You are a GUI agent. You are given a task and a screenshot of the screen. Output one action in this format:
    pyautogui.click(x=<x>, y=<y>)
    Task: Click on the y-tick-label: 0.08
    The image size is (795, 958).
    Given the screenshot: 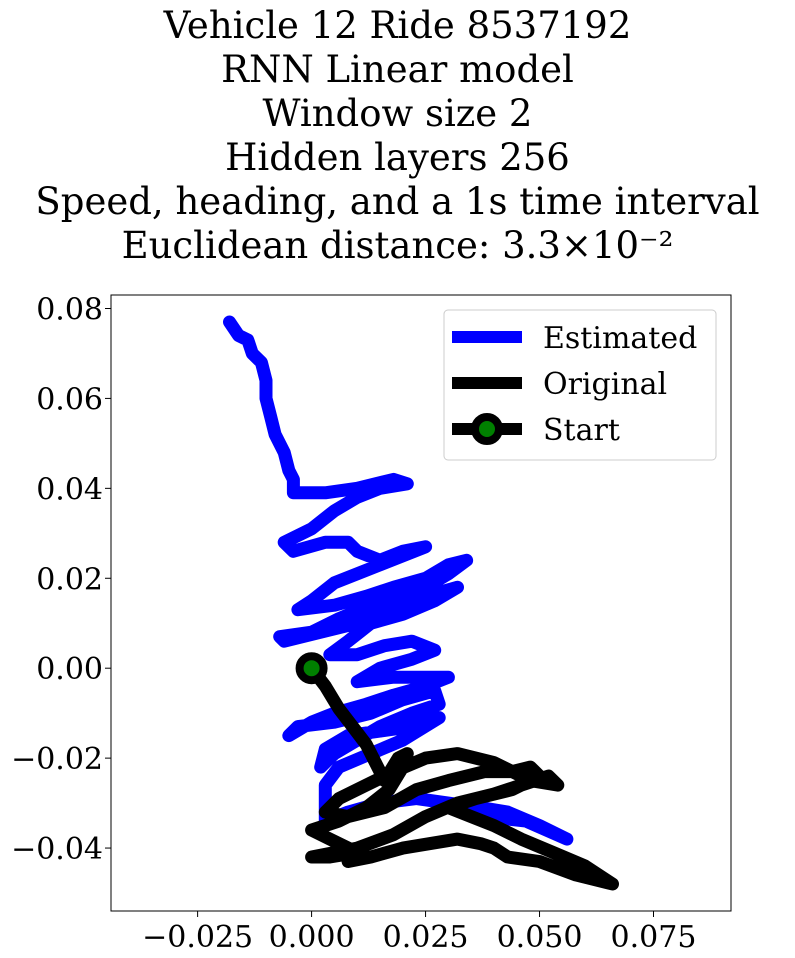 What is the action you would take?
    pyautogui.click(x=69, y=309)
    